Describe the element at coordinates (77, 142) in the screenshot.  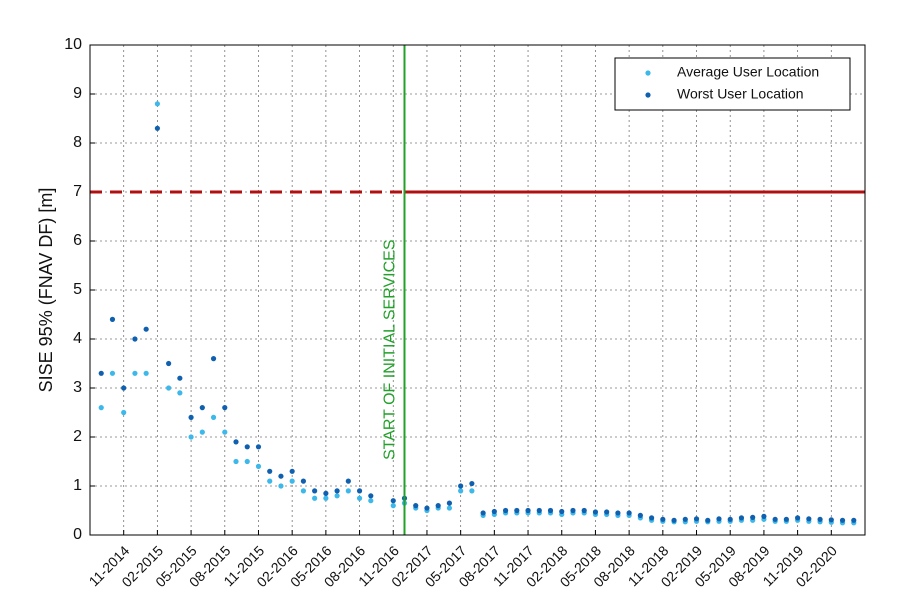
I see `y-tick-label: 8` at that location.